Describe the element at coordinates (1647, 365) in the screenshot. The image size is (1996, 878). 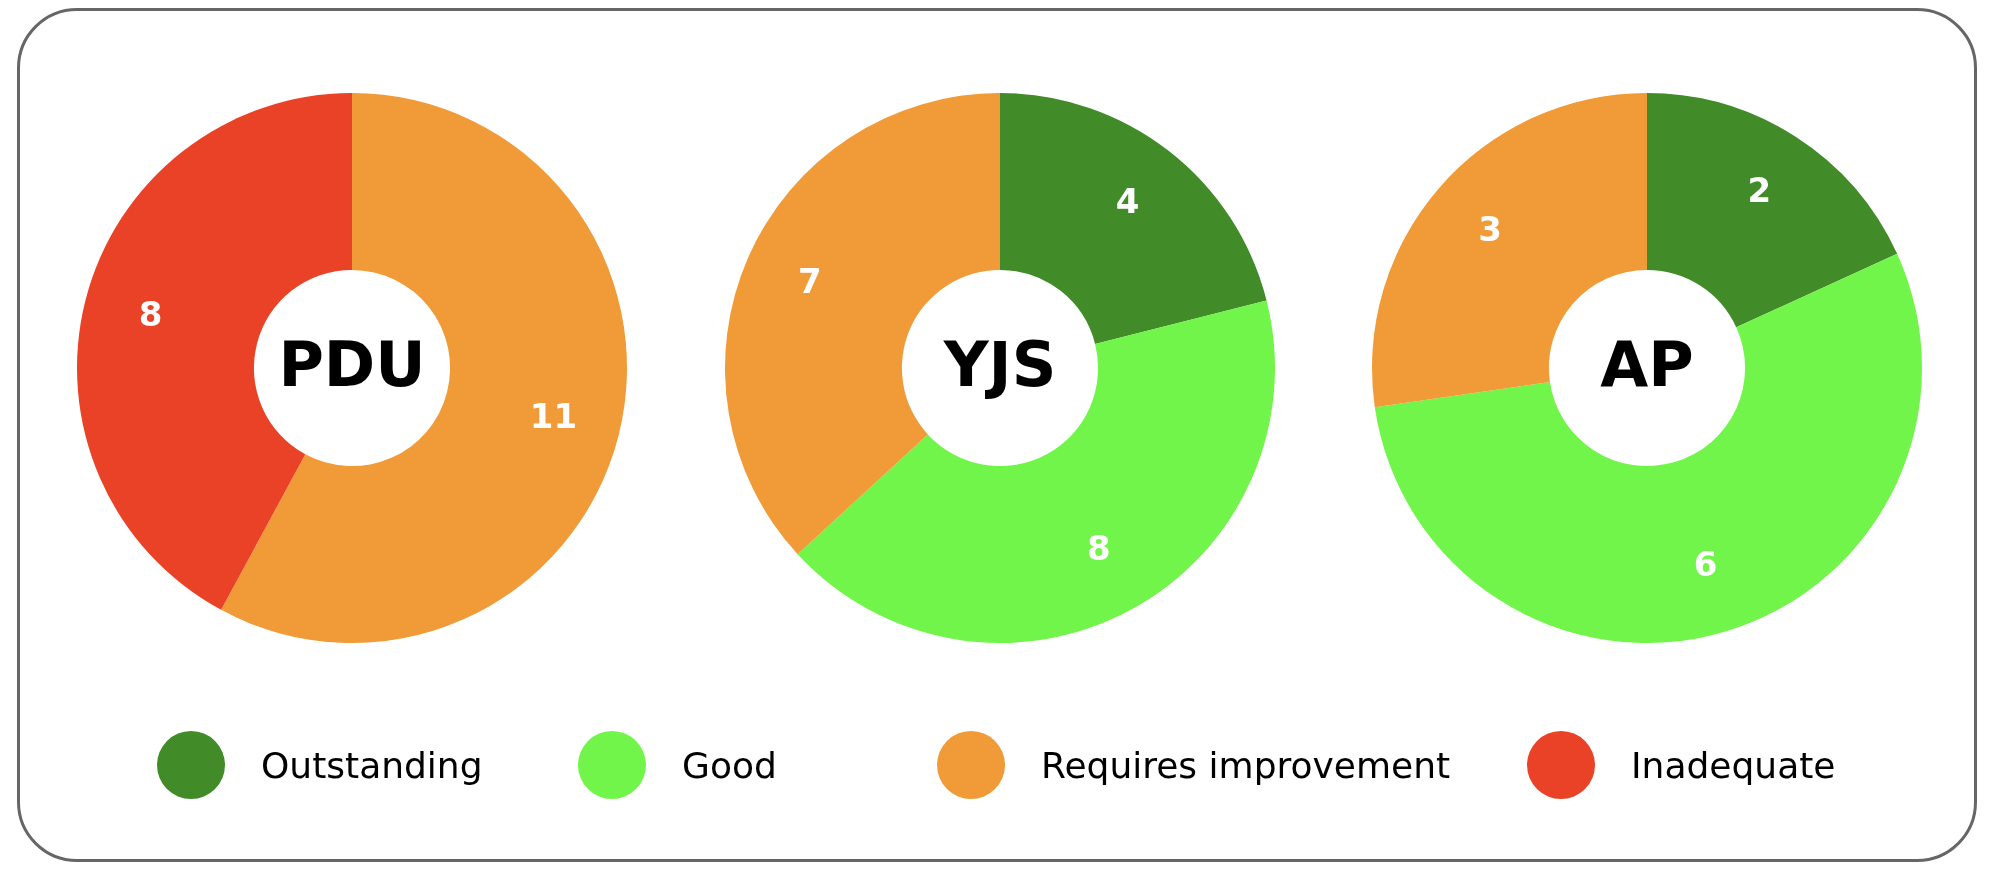
I see `text: AP` at that location.